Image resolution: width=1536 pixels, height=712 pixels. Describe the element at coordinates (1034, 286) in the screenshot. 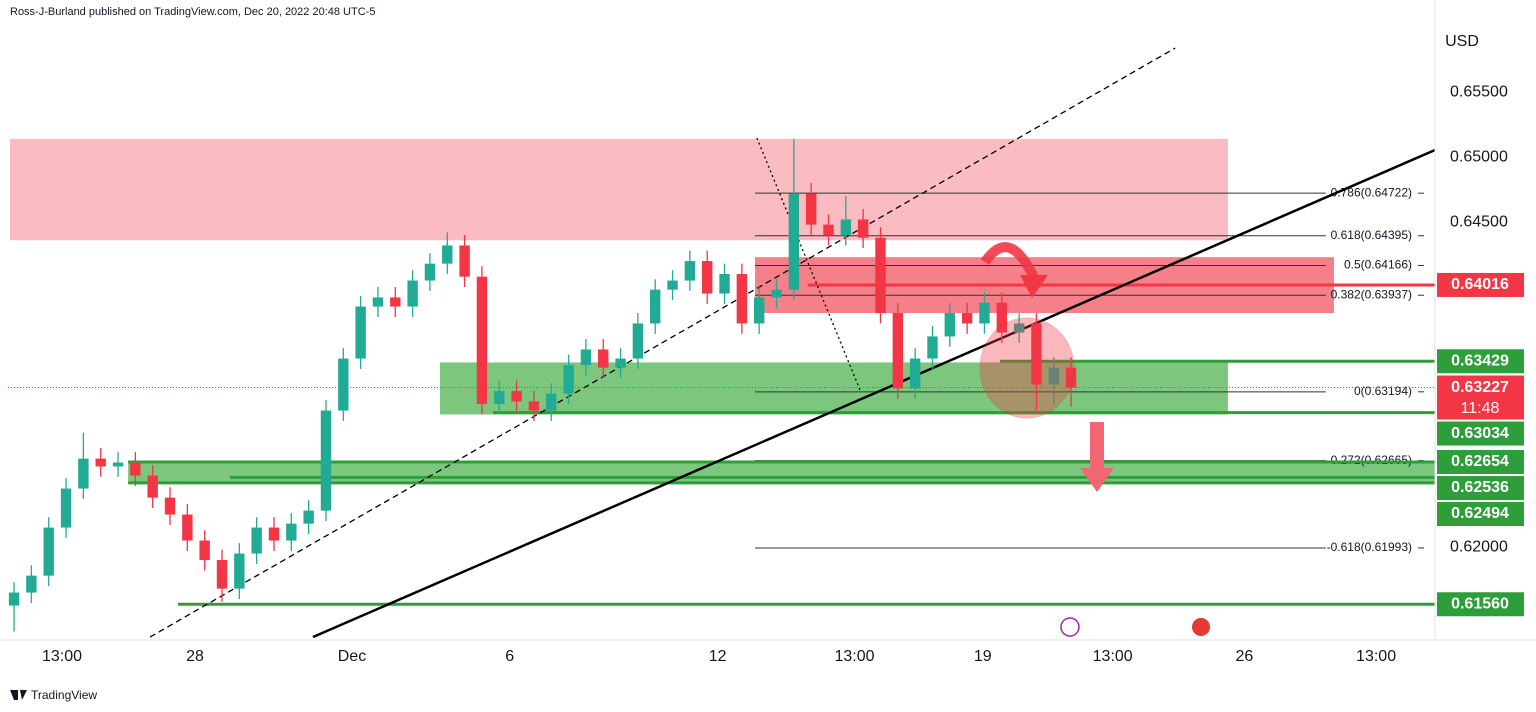

I see `arrow-head` at that location.